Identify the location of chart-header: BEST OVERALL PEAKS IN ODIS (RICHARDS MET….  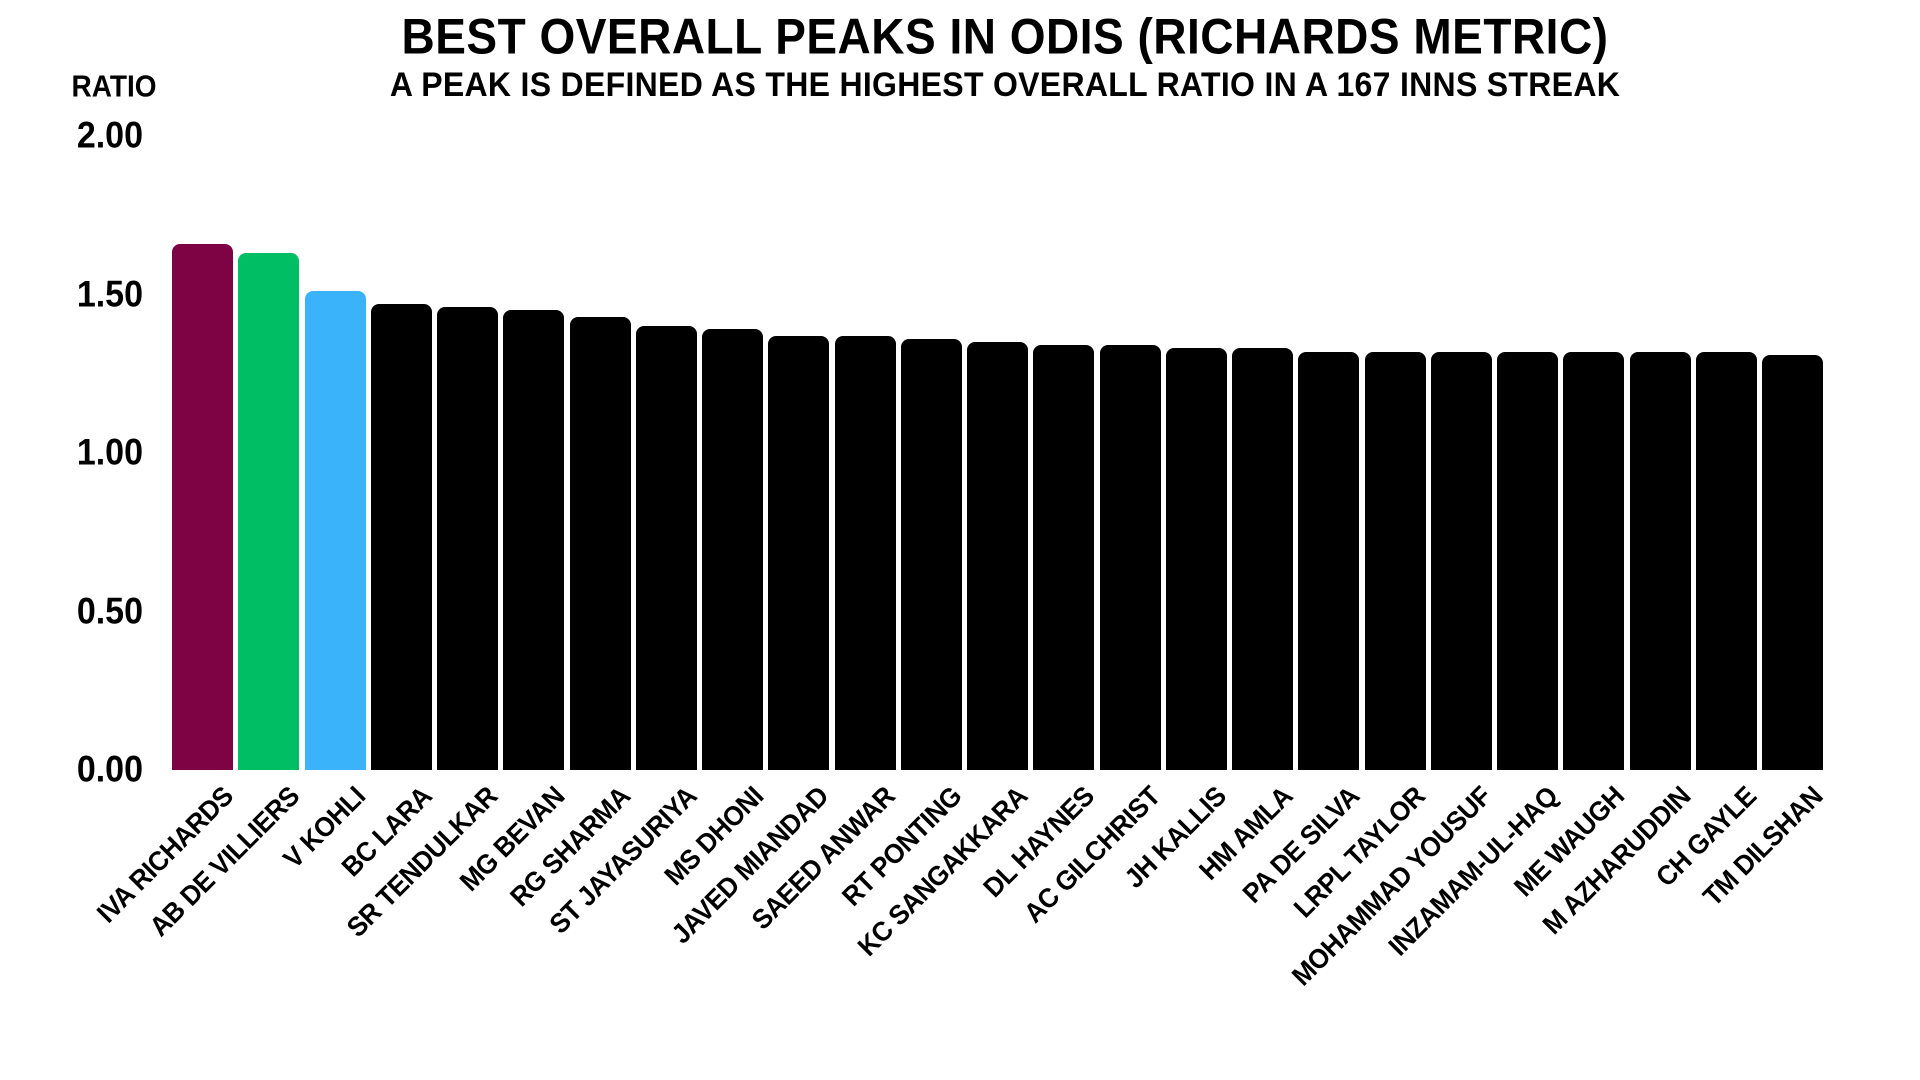
(1005, 55).